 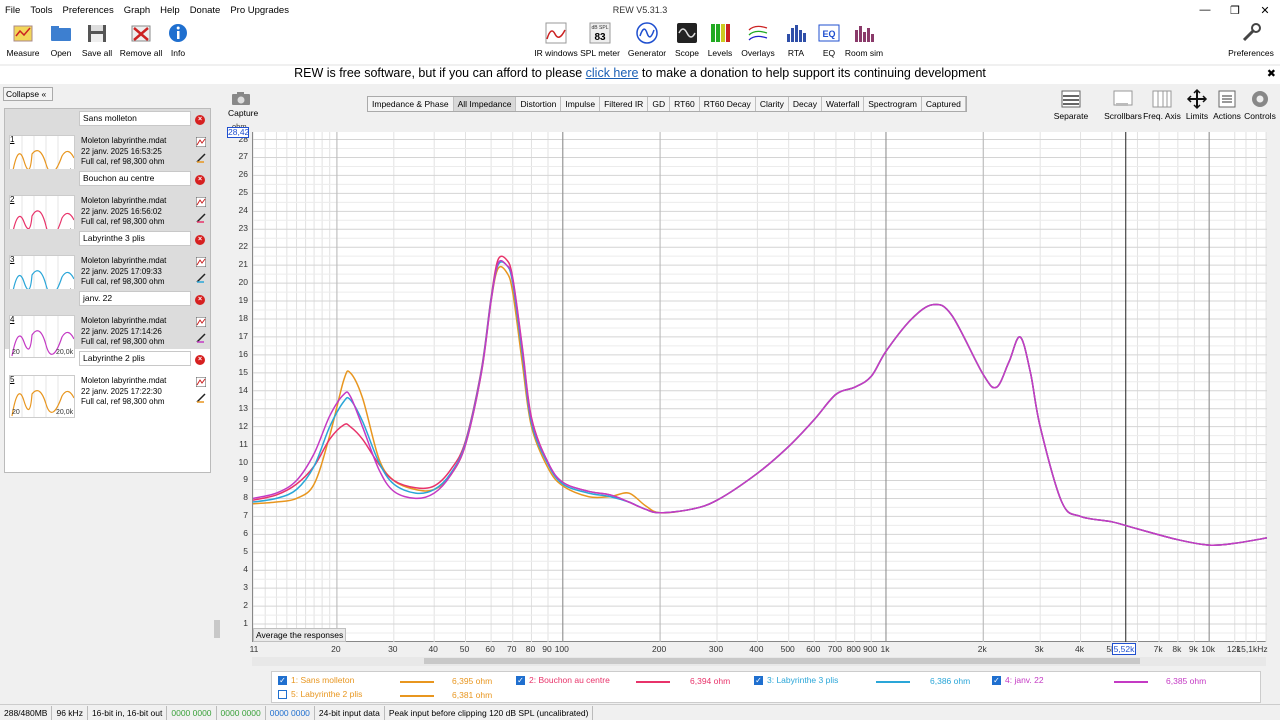 I want to click on measurement-name-field: Labyrinthe 2 plis, so click(x=135, y=358).